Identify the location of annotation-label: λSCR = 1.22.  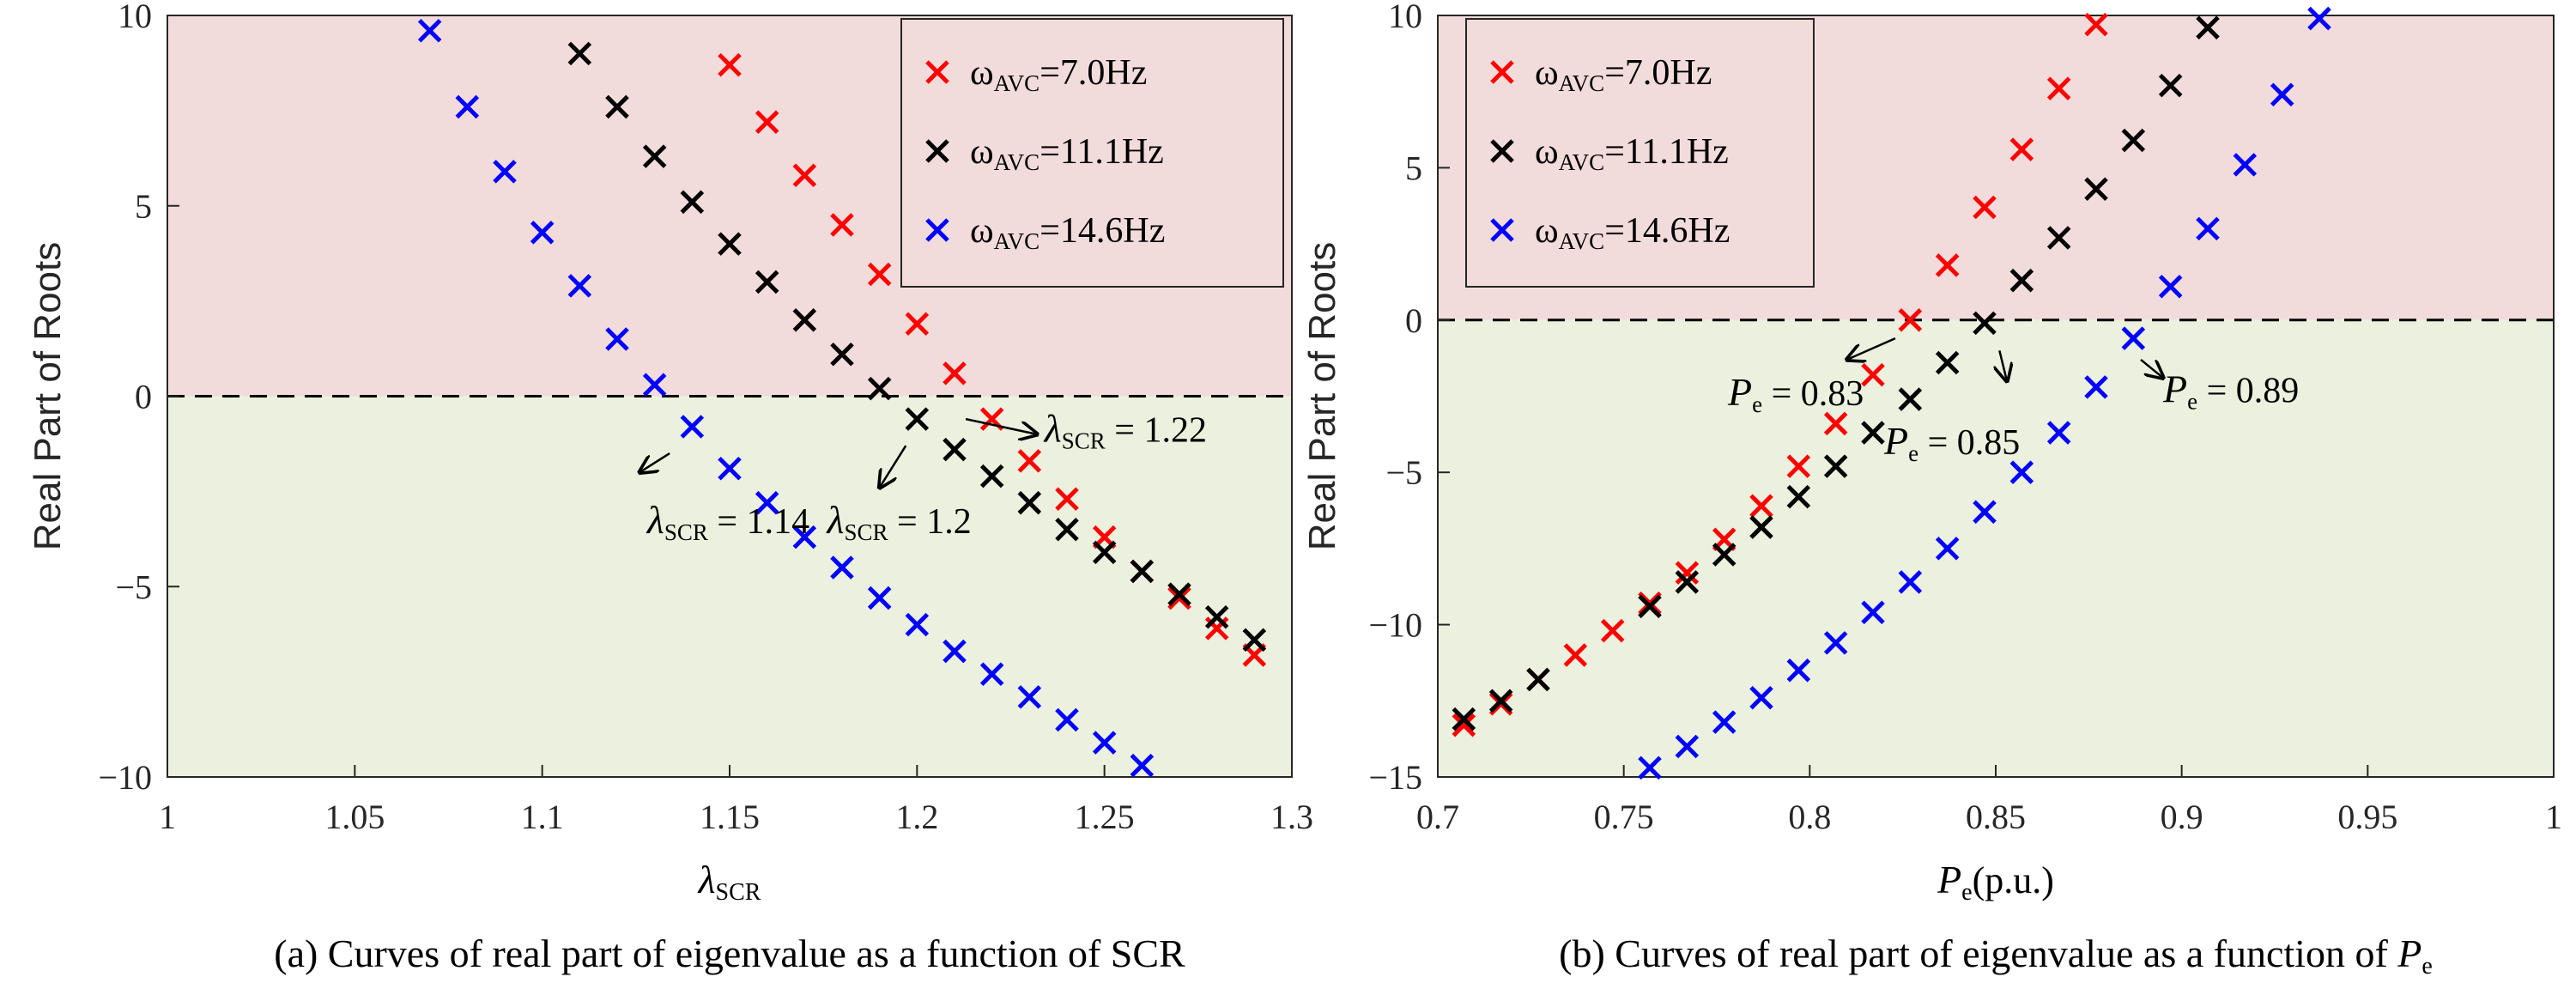
(1125, 430).